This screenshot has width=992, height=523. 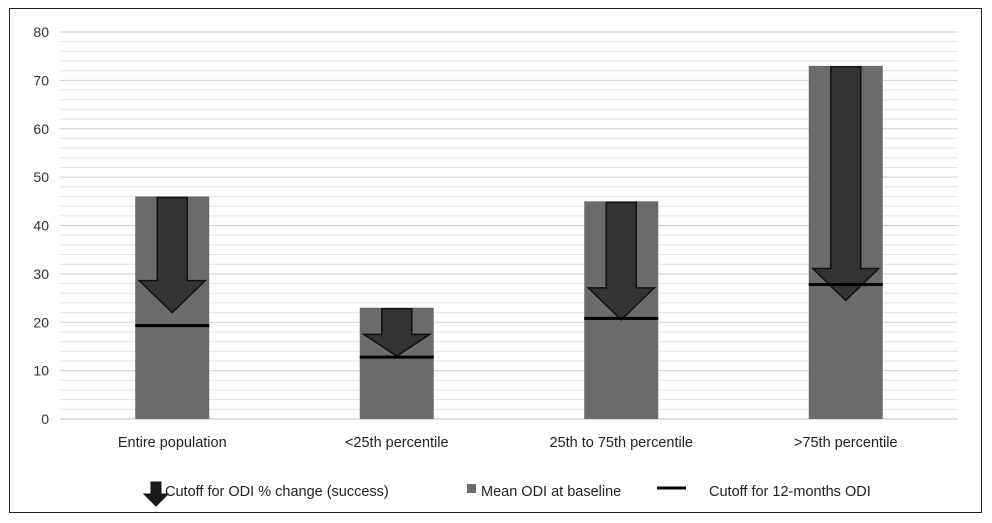 I want to click on y-tick-label: 0, so click(x=45, y=419).